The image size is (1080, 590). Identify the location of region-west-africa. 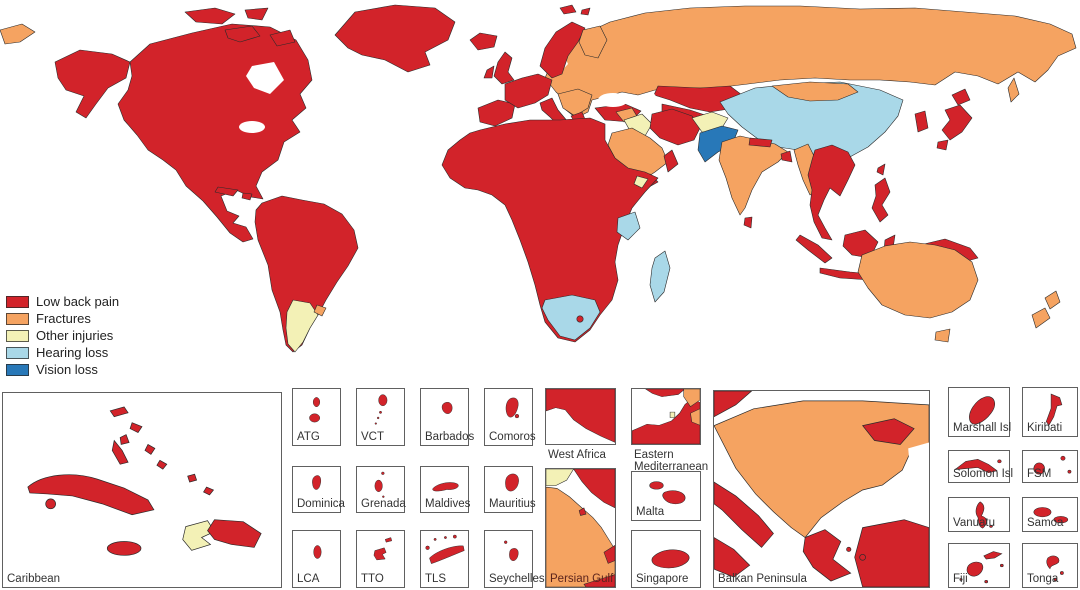
(580, 416).